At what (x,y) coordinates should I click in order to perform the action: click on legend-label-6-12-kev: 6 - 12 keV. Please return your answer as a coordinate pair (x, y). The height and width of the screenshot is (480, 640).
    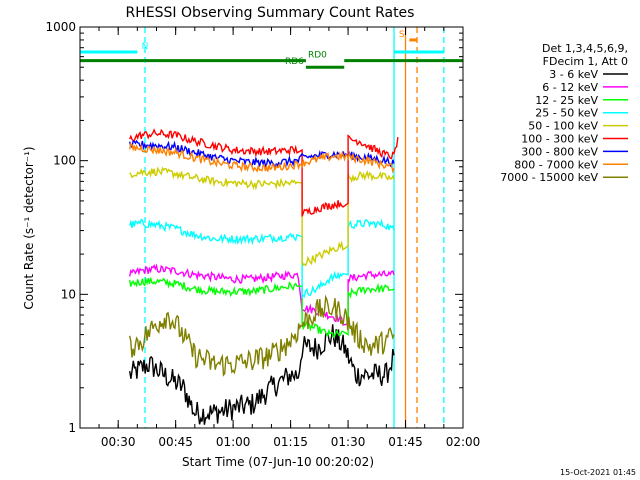
    Looking at the image, I should click on (570, 87).